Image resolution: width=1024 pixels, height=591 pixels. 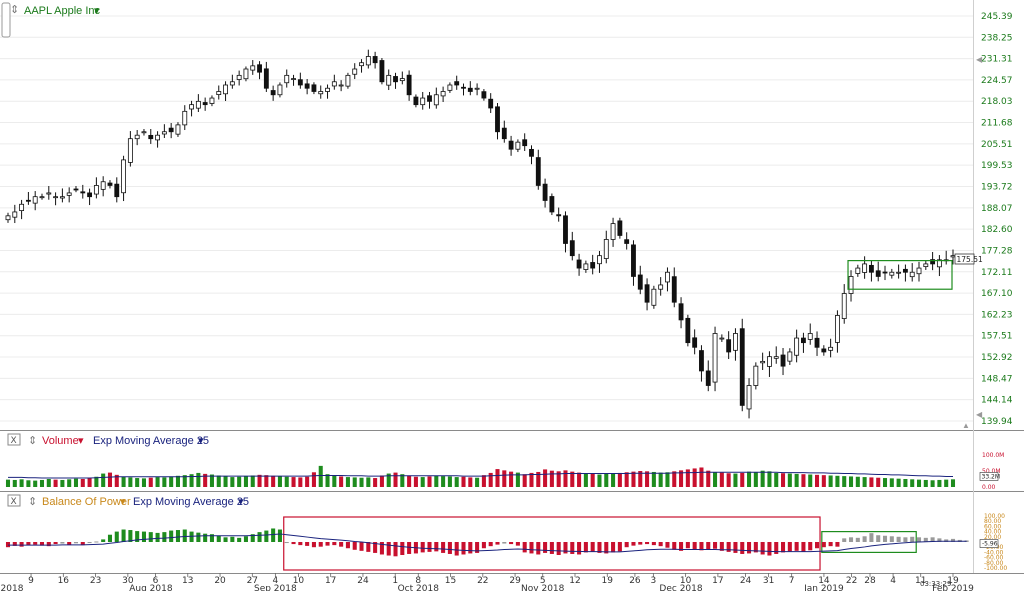 I want to click on month-label: Oct 2018, so click(x=419, y=587).